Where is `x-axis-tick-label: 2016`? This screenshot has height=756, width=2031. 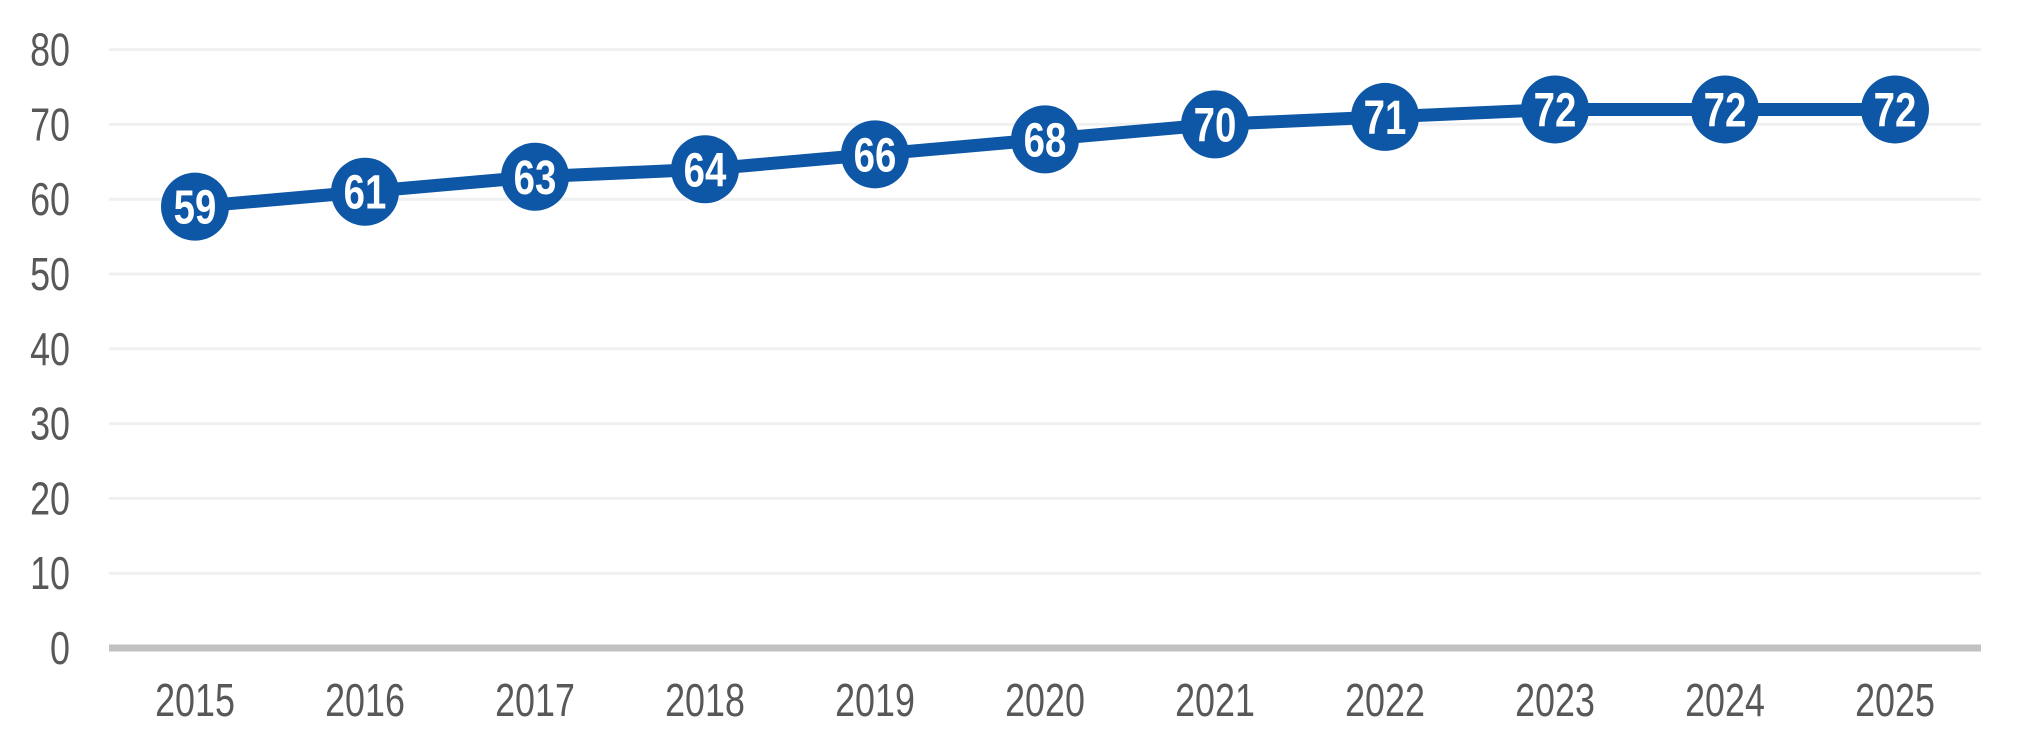 x-axis-tick-label: 2016 is located at coordinates (365, 700).